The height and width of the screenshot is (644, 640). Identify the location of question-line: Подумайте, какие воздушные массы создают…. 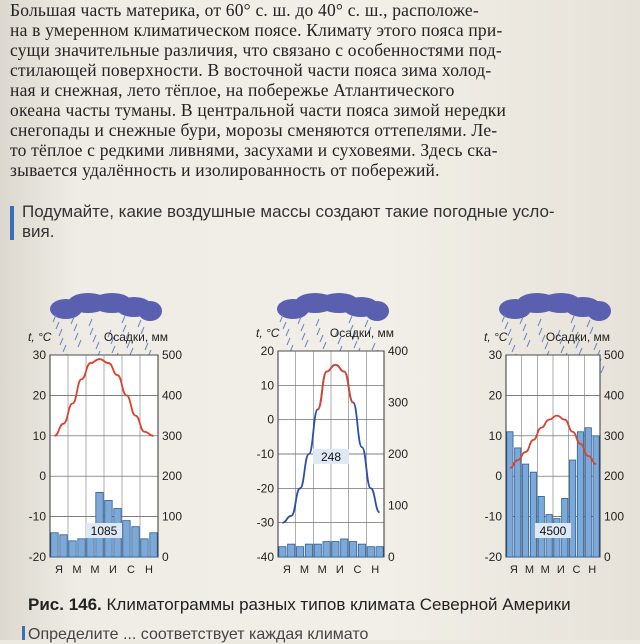
(288, 211).